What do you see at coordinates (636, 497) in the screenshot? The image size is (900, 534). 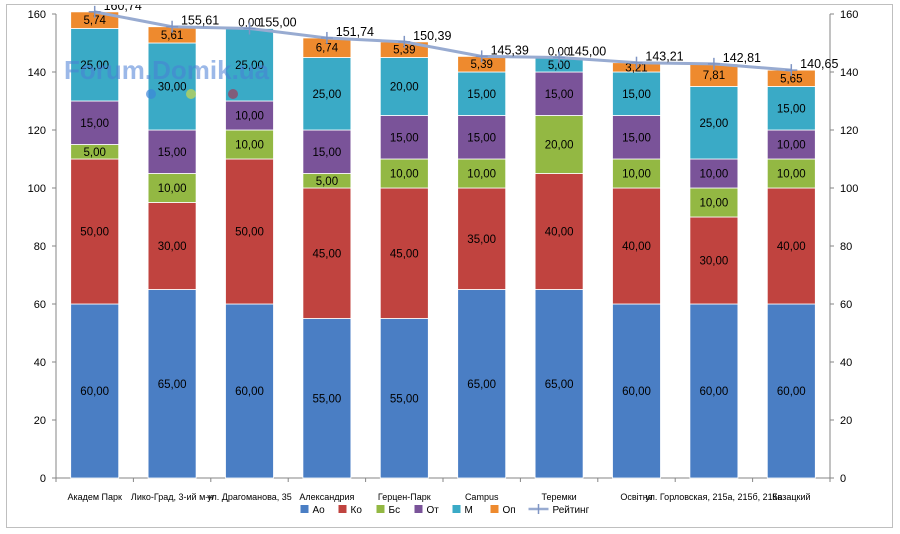 I see `category-label: Освітня` at bounding box center [636, 497].